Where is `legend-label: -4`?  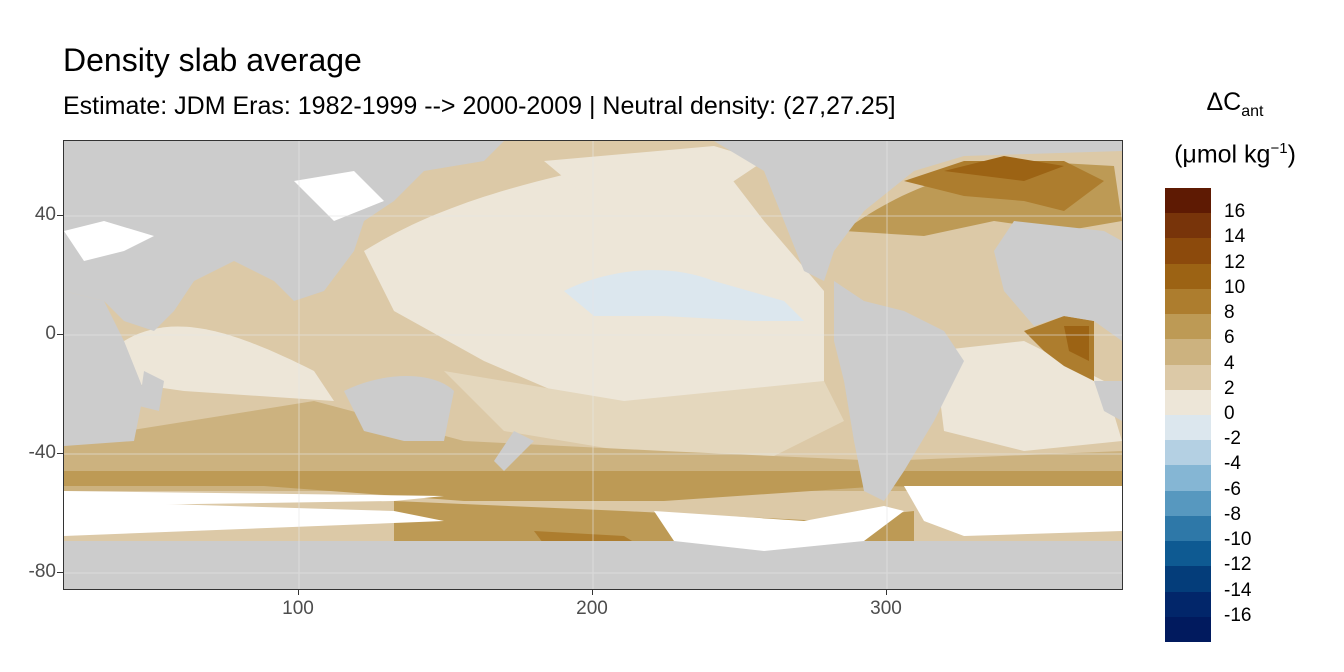
legend-label: -4 is located at coordinates (1232, 464).